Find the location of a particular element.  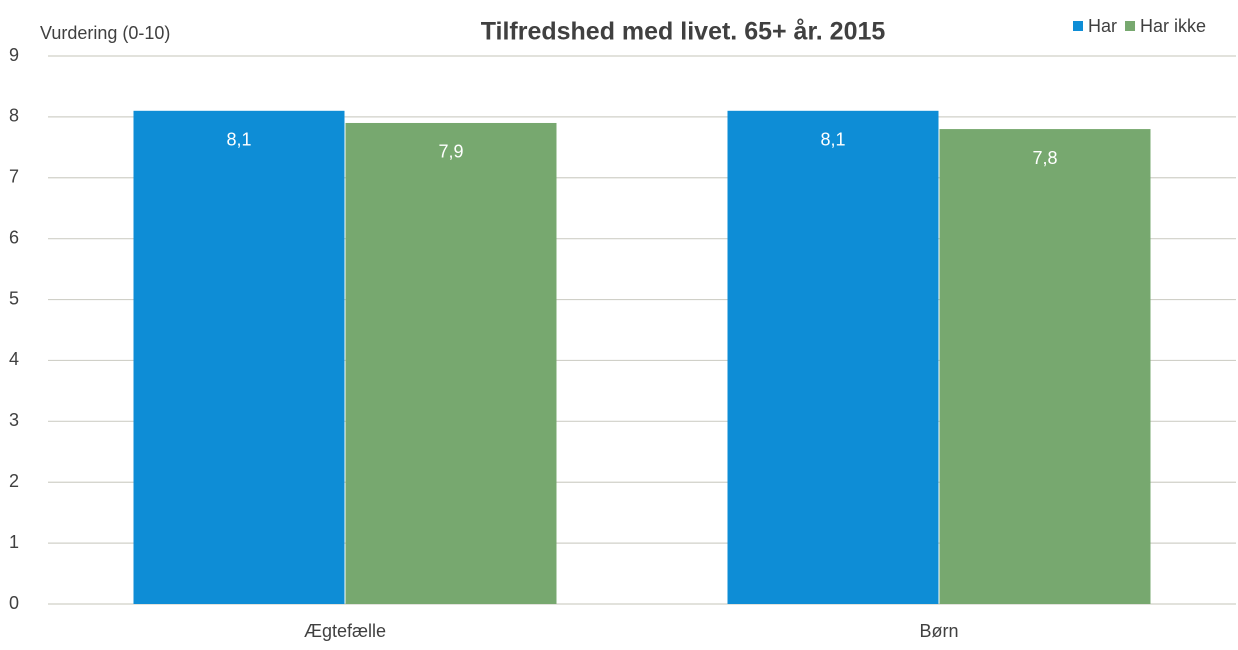

value-label: 7,9 is located at coordinates (450, 152).